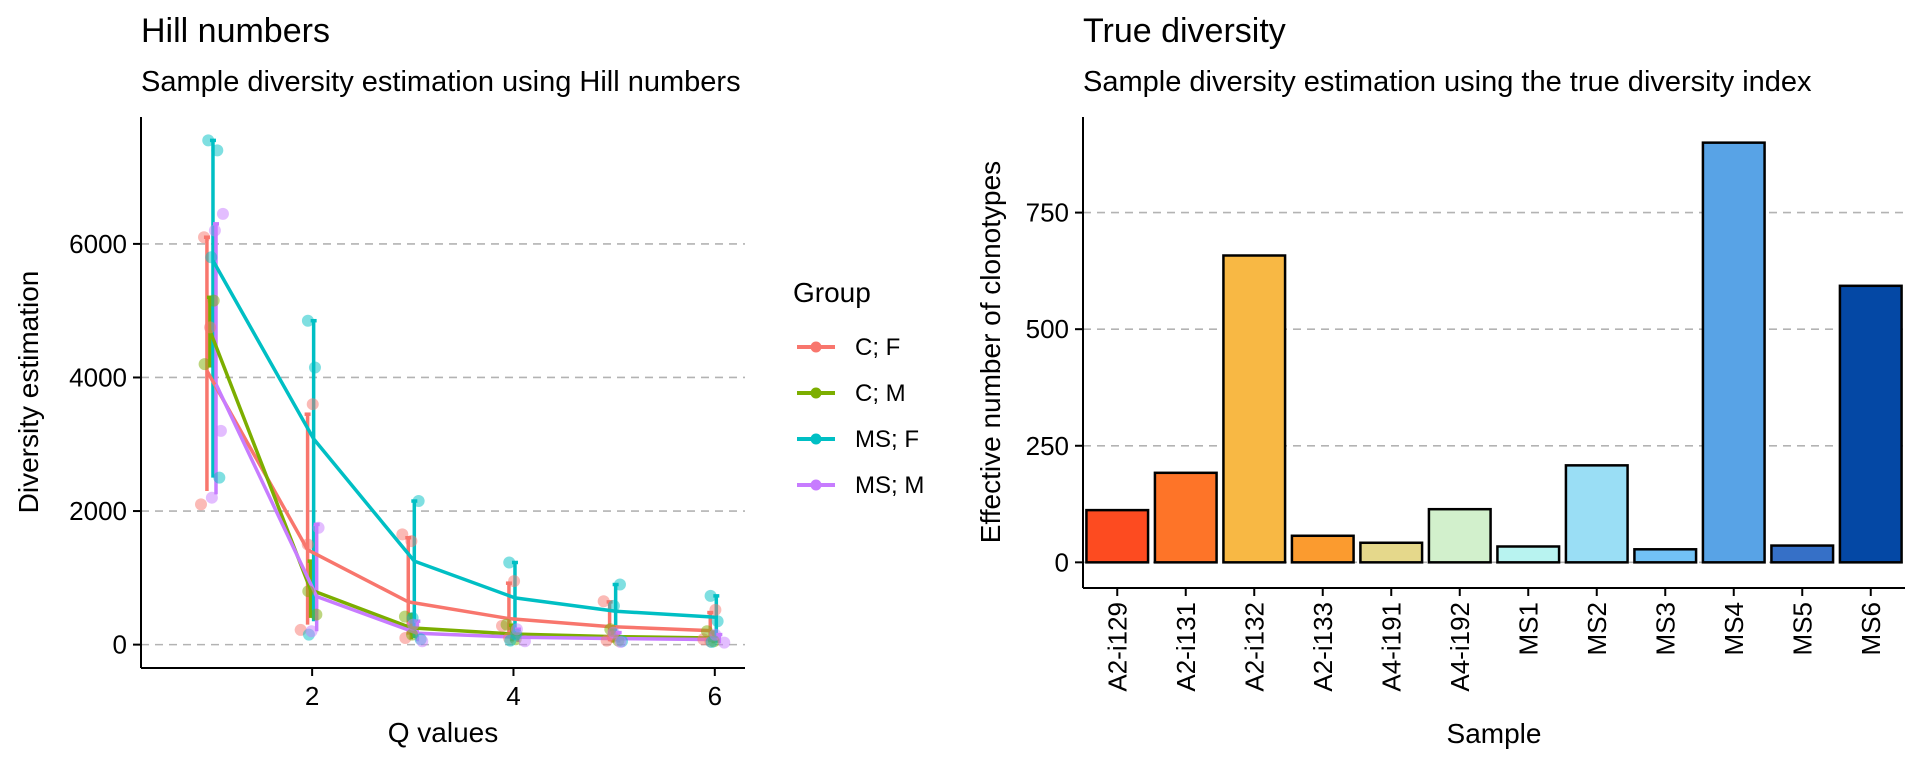 This screenshot has height=773, width=1920. I want to click on hill-x-ticks: 2 4 6, so click(513, 689).